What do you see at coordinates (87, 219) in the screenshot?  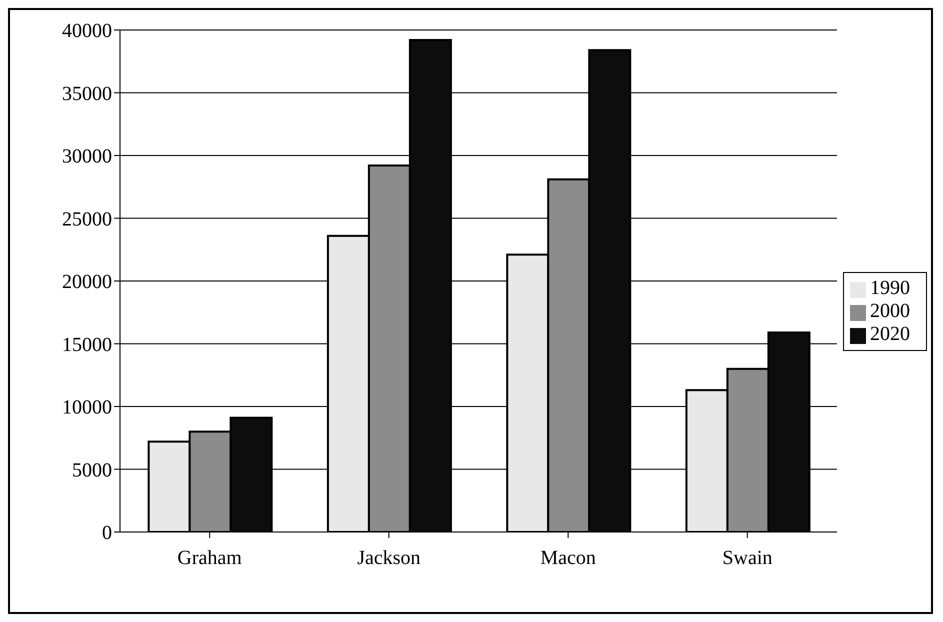 I see `y-tick-label: 25000` at bounding box center [87, 219].